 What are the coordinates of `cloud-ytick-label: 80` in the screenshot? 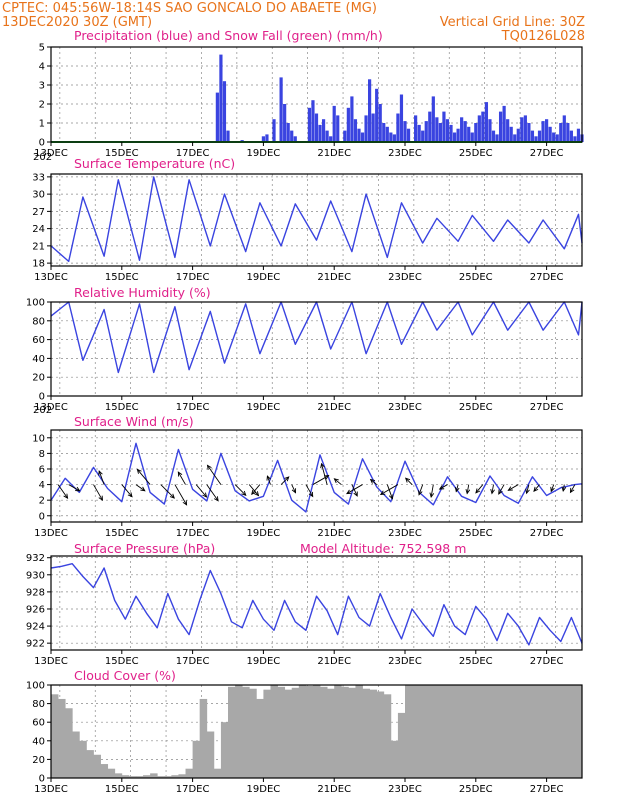 It's located at (38, 704).